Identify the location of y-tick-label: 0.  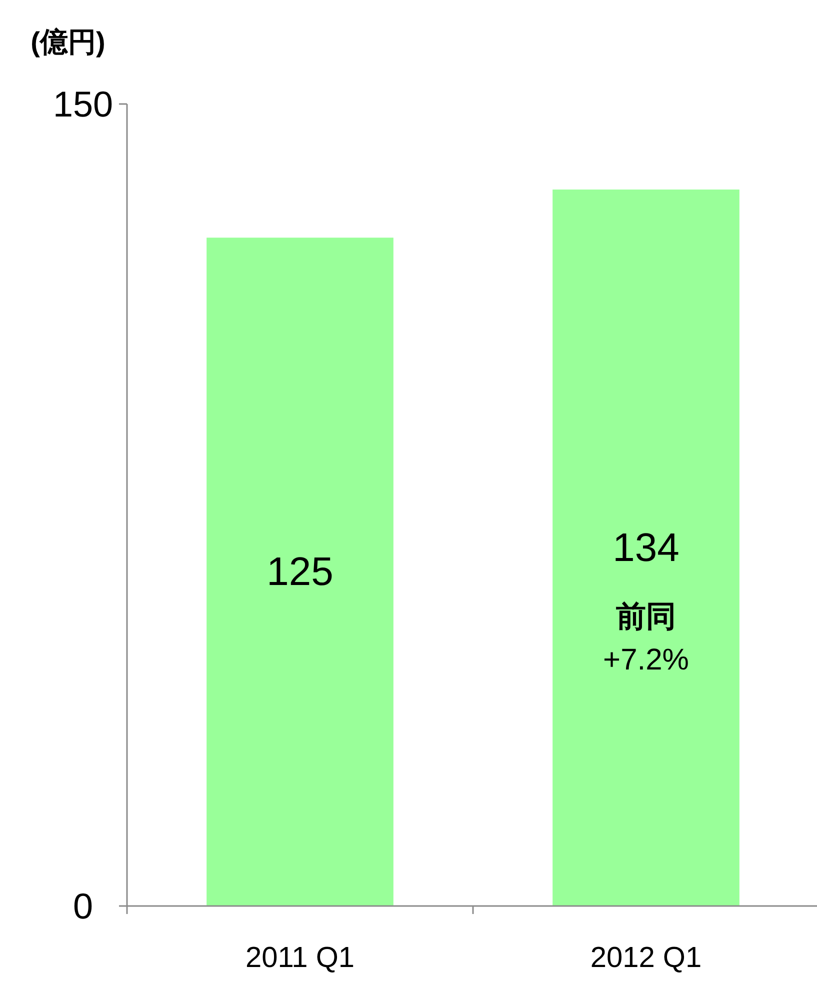
(83, 906).